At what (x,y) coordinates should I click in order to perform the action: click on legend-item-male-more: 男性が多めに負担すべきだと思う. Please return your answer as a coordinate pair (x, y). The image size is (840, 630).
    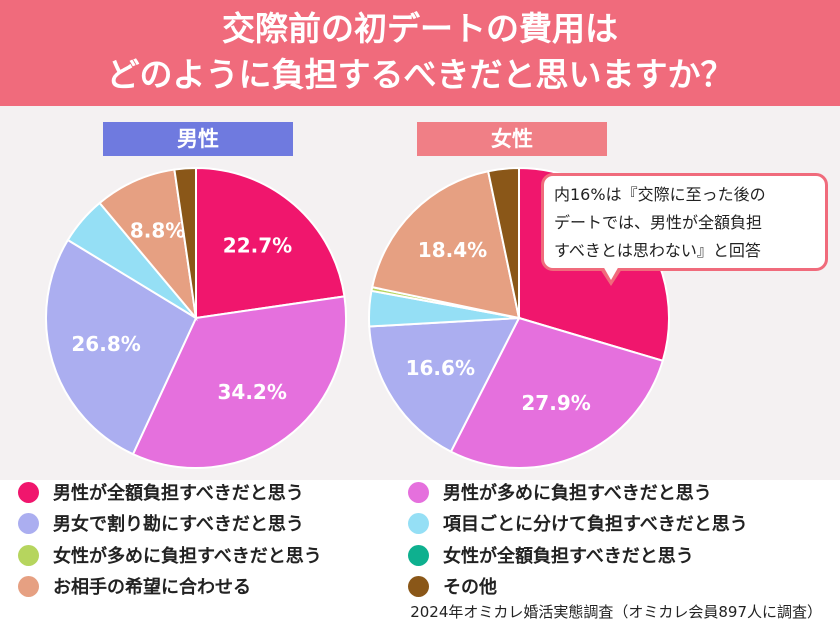
    Looking at the image, I should click on (560, 492).